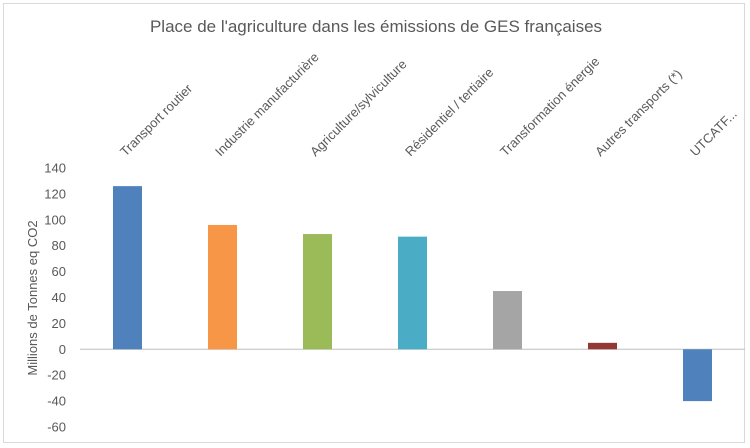 Image resolution: width=750 pixels, height=448 pixels. I want to click on y-tick-label: 40, so click(59, 297).